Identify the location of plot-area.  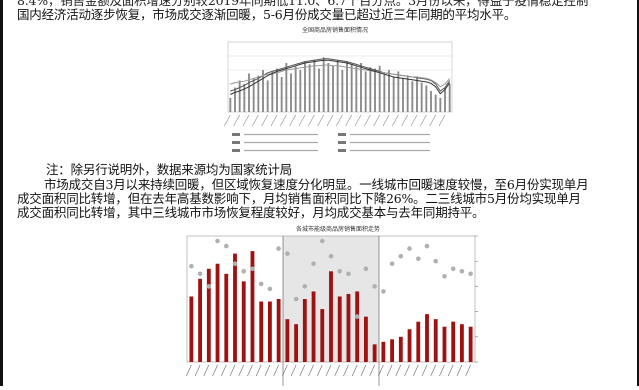
(340, 77).